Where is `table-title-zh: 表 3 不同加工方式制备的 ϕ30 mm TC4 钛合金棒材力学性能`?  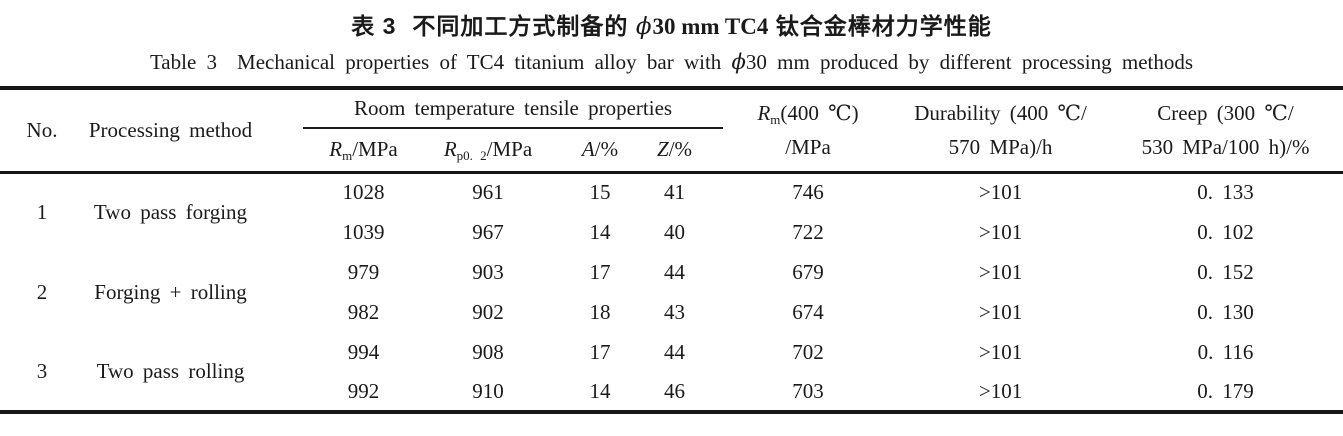
table-title-zh: 表 3 不同加工方式制备的 ϕ30 mm TC4 钛合金棒材力学性能 is located at coordinates (671, 20).